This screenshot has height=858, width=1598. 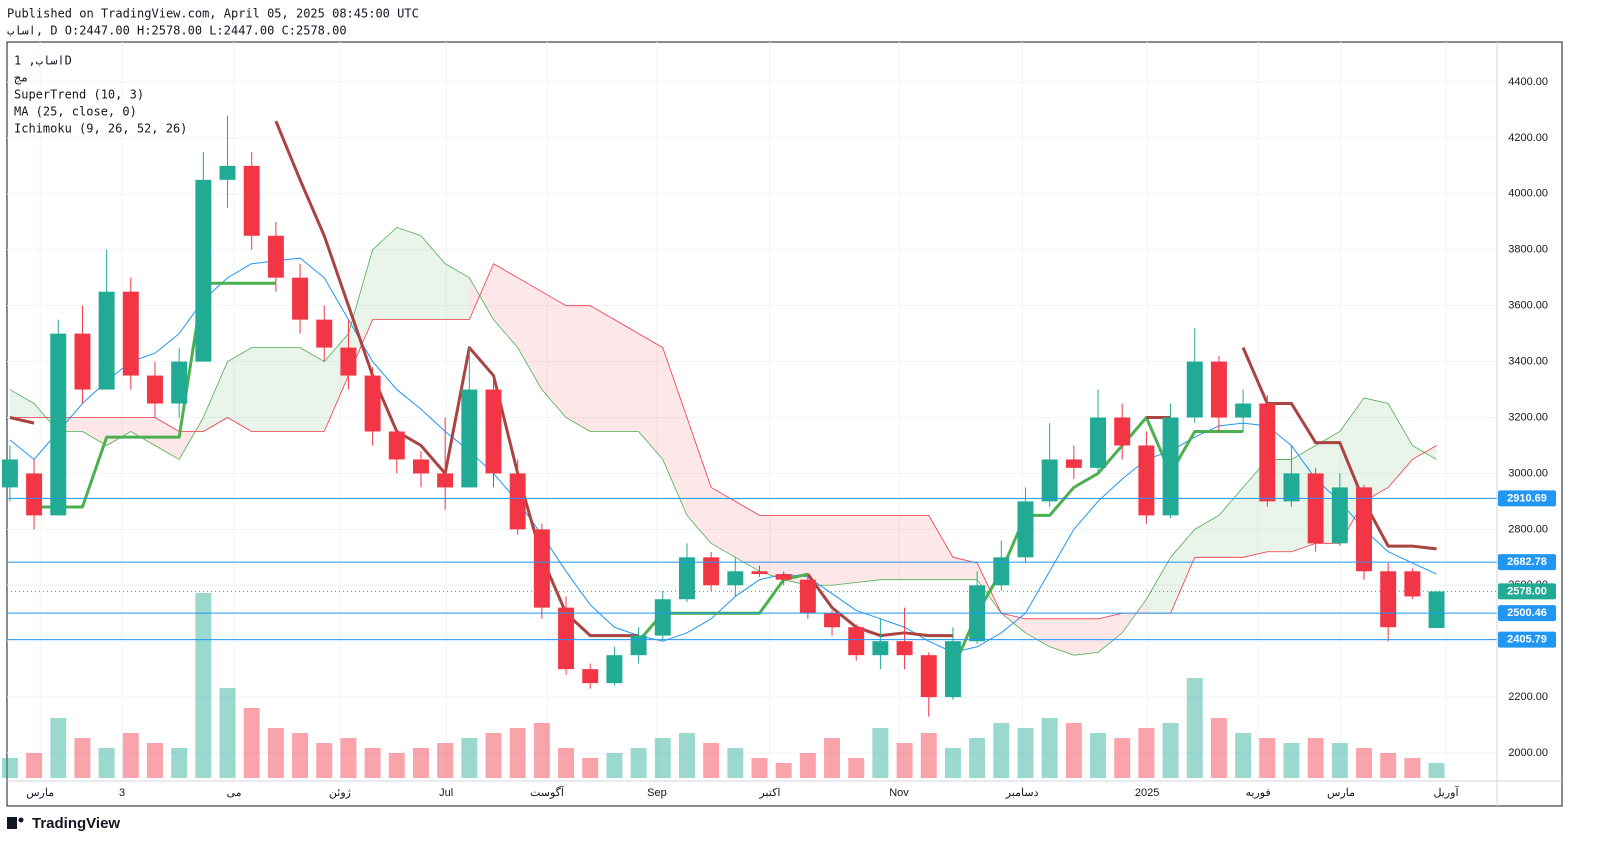 I want to click on y-tick-label: 3800.00, so click(x=1528, y=250).